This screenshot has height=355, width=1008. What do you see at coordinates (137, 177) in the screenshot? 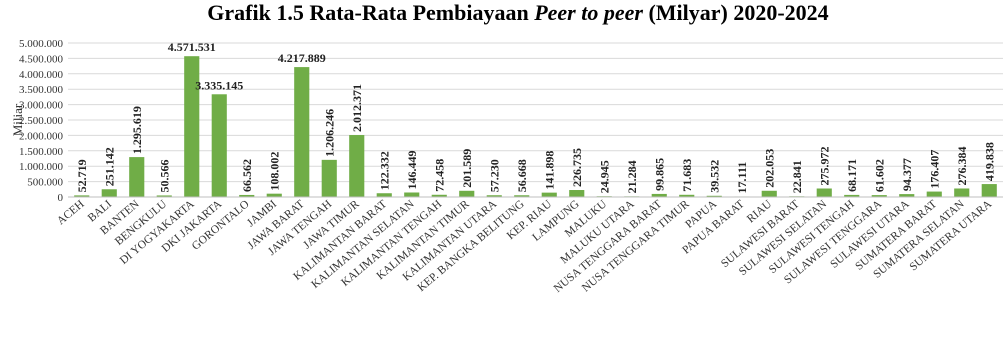
I see `bar-banten` at bounding box center [137, 177].